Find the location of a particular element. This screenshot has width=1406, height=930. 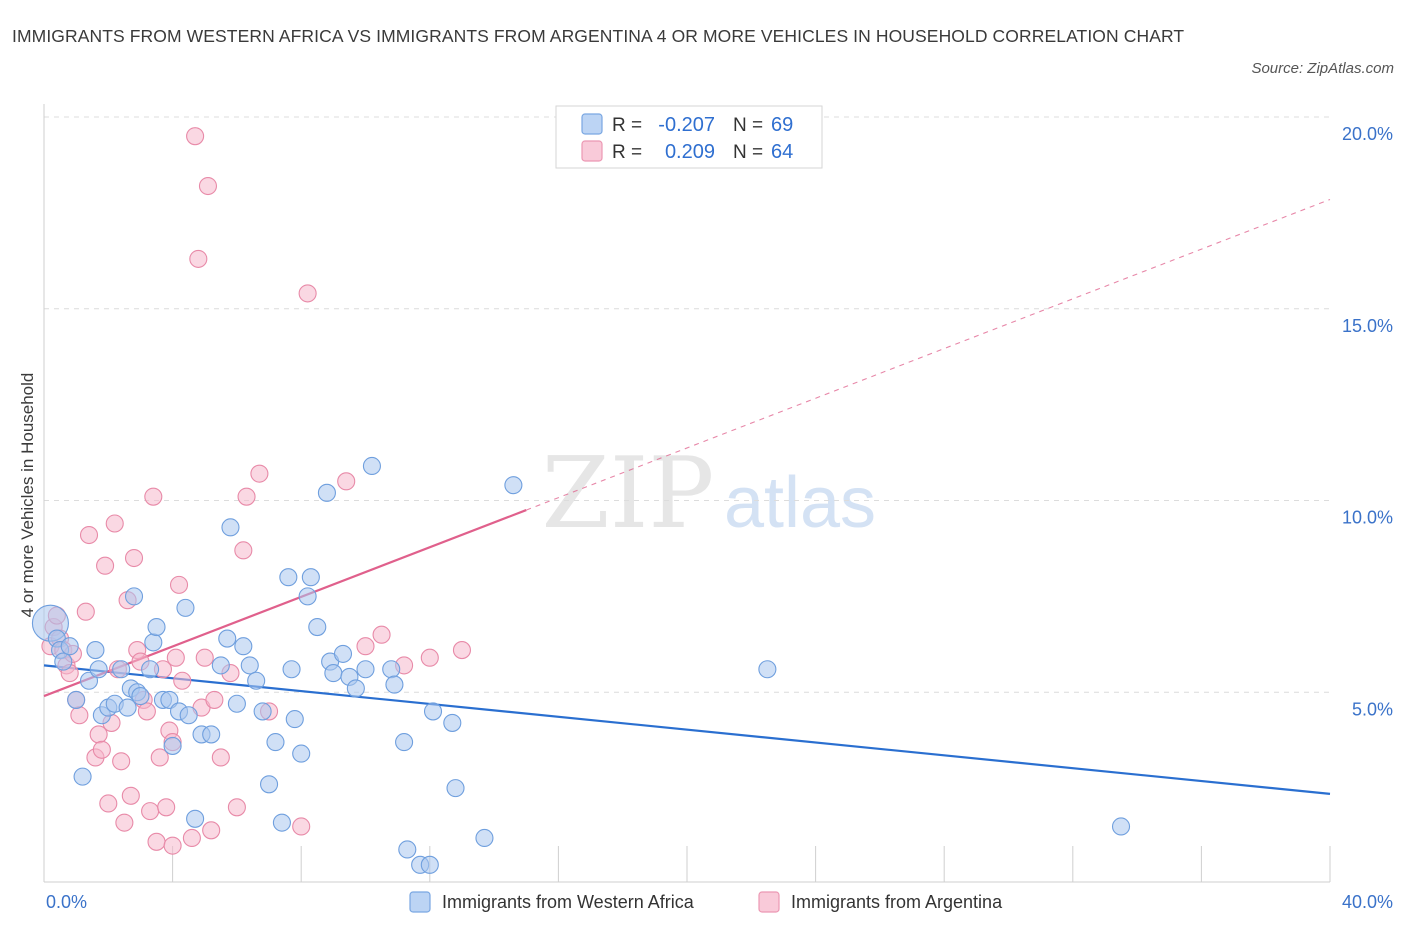

source-label: Source: ZipAtlas.com is located at coordinates (1322, 68).